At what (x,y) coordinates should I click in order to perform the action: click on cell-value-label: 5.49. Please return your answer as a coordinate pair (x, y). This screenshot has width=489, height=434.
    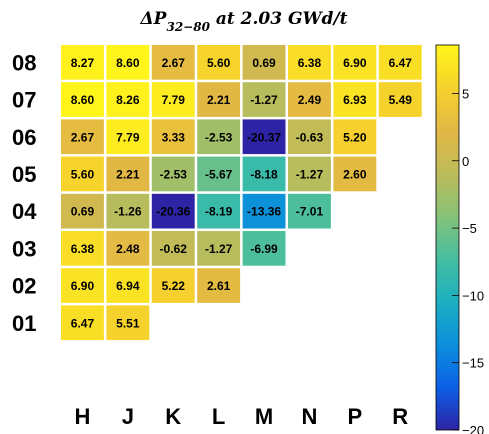
    Looking at the image, I should click on (401, 100).